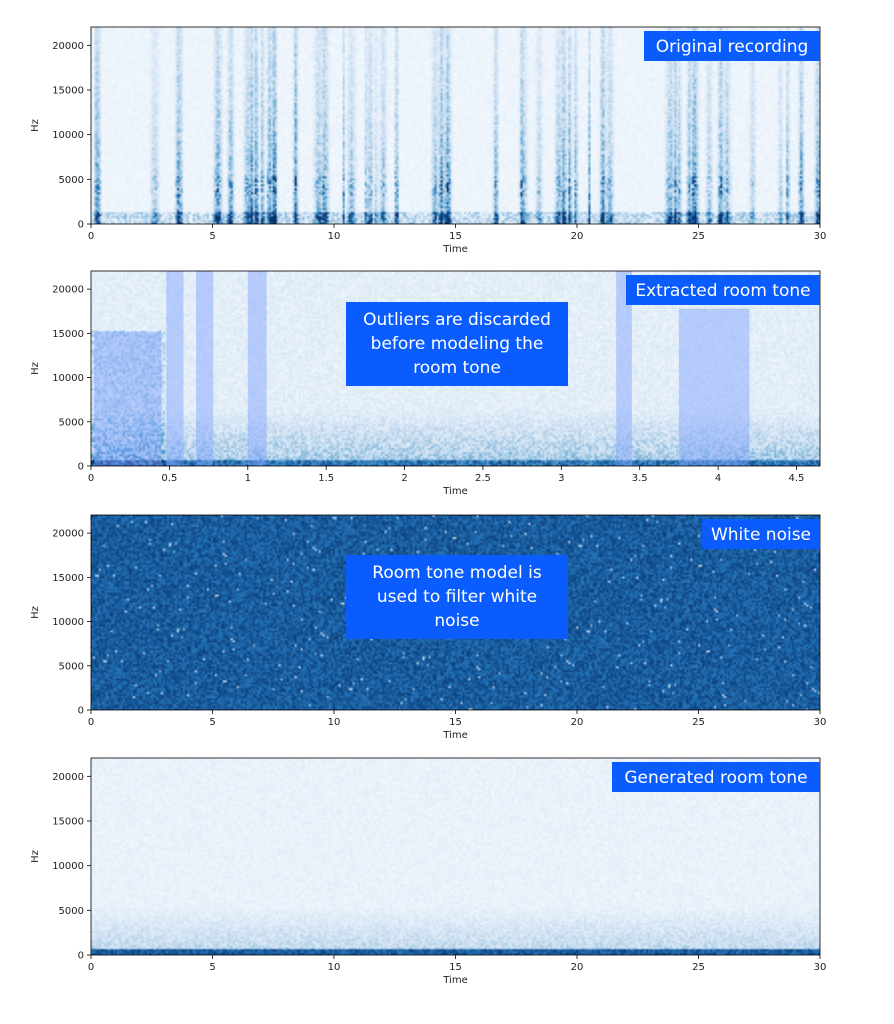 The height and width of the screenshot is (1024, 894). What do you see at coordinates (483, 478) in the screenshot?
I see `x-tick-label: 2.5` at bounding box center [483, 478].